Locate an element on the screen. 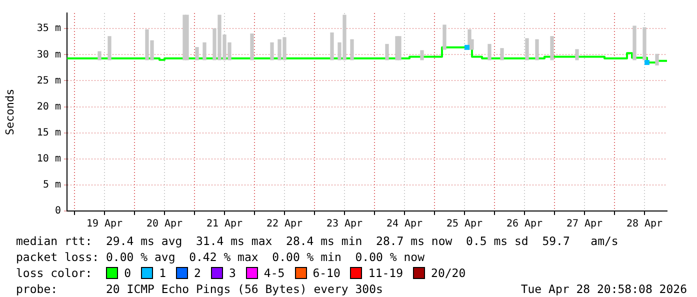 The width and height of the screenshot is (697, 297). y-tick-label: 0 is located at coordinates (57, 211).